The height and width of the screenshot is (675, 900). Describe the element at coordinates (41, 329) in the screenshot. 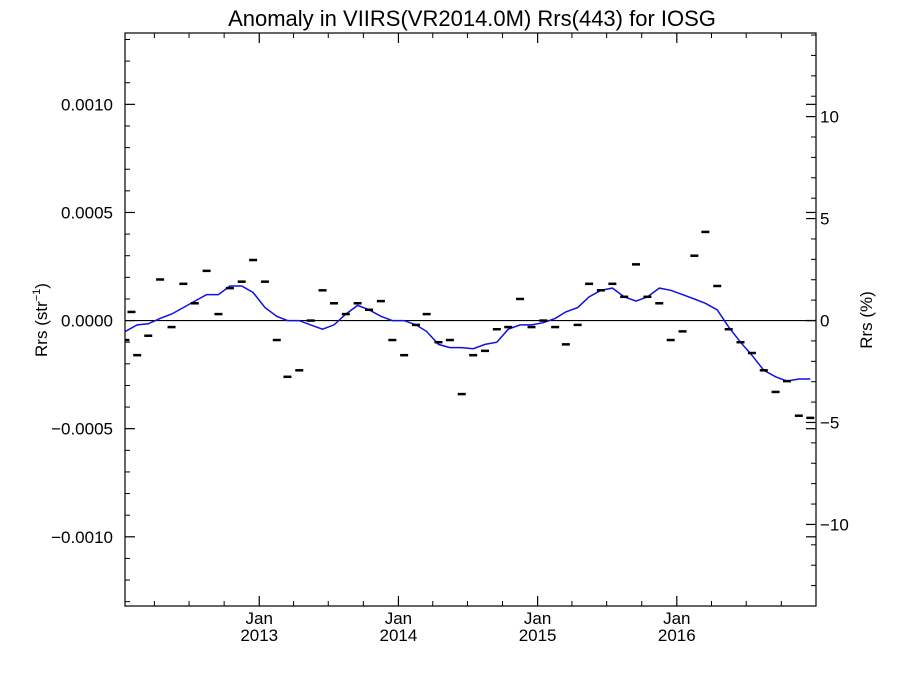

I see `y-axis-label-text: Rrs (str` at that location.